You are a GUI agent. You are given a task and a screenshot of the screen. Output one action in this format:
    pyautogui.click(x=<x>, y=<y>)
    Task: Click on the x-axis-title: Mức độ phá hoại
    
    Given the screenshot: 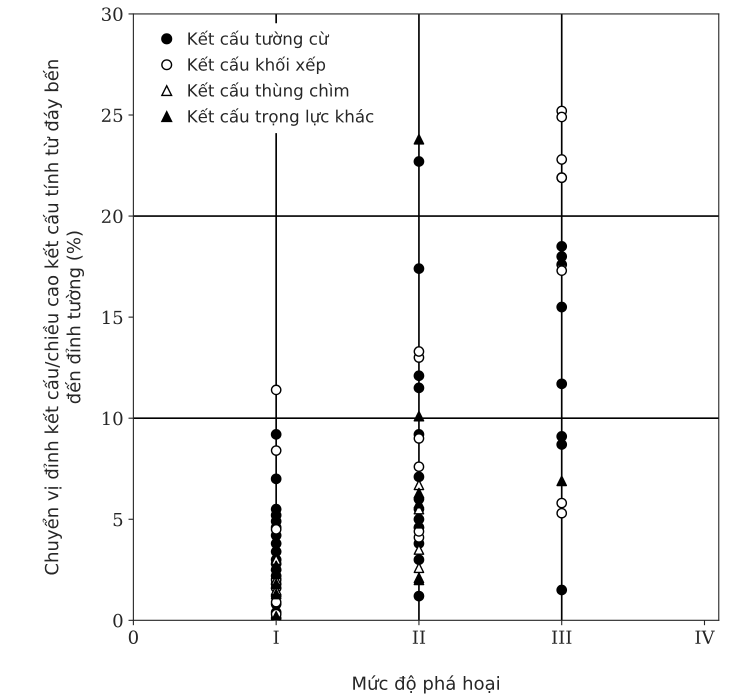 What is the action you would take?
    pyautogui.click(x=426, y=684)
    